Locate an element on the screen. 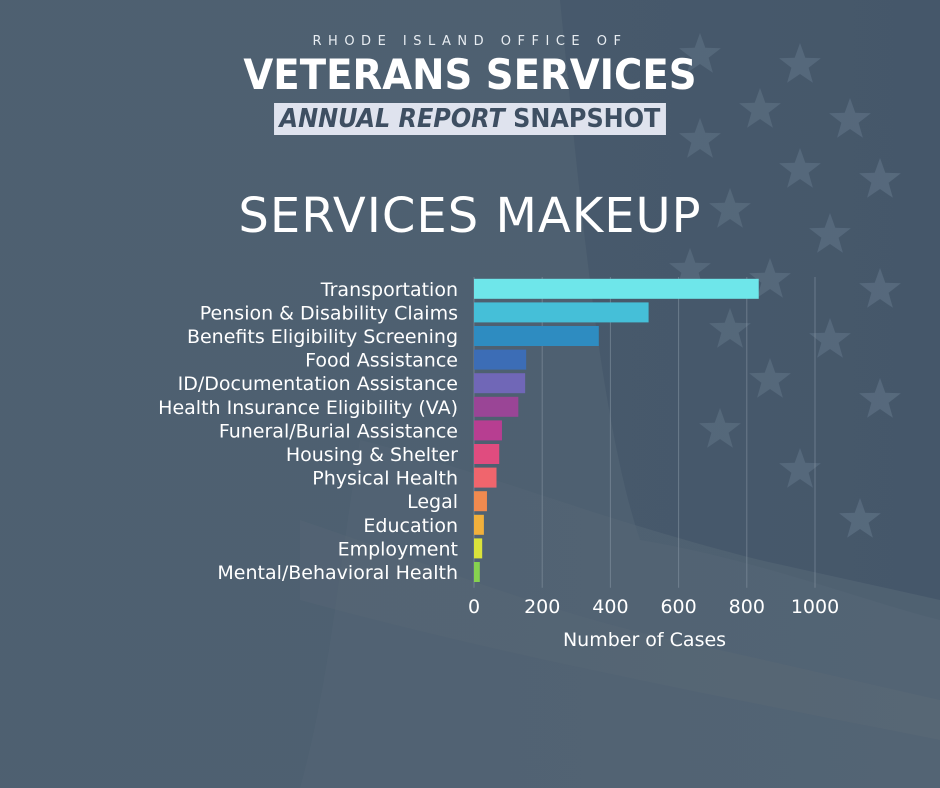  report-subtitle: ANNUAL REPORT SNAPSHOT is located at coordinates (470, 119).